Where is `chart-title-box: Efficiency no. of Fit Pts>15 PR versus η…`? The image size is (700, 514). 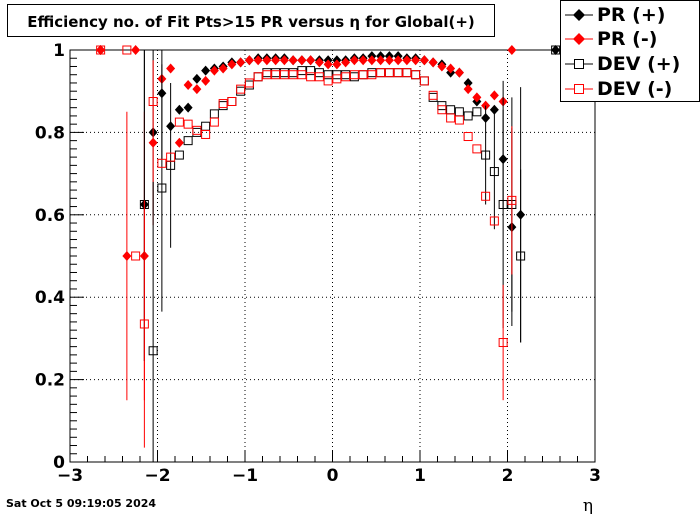 chart-title-box: Efficiency no. of Fit Pts>15 PR versus η… is located at coordinates (251, 20).